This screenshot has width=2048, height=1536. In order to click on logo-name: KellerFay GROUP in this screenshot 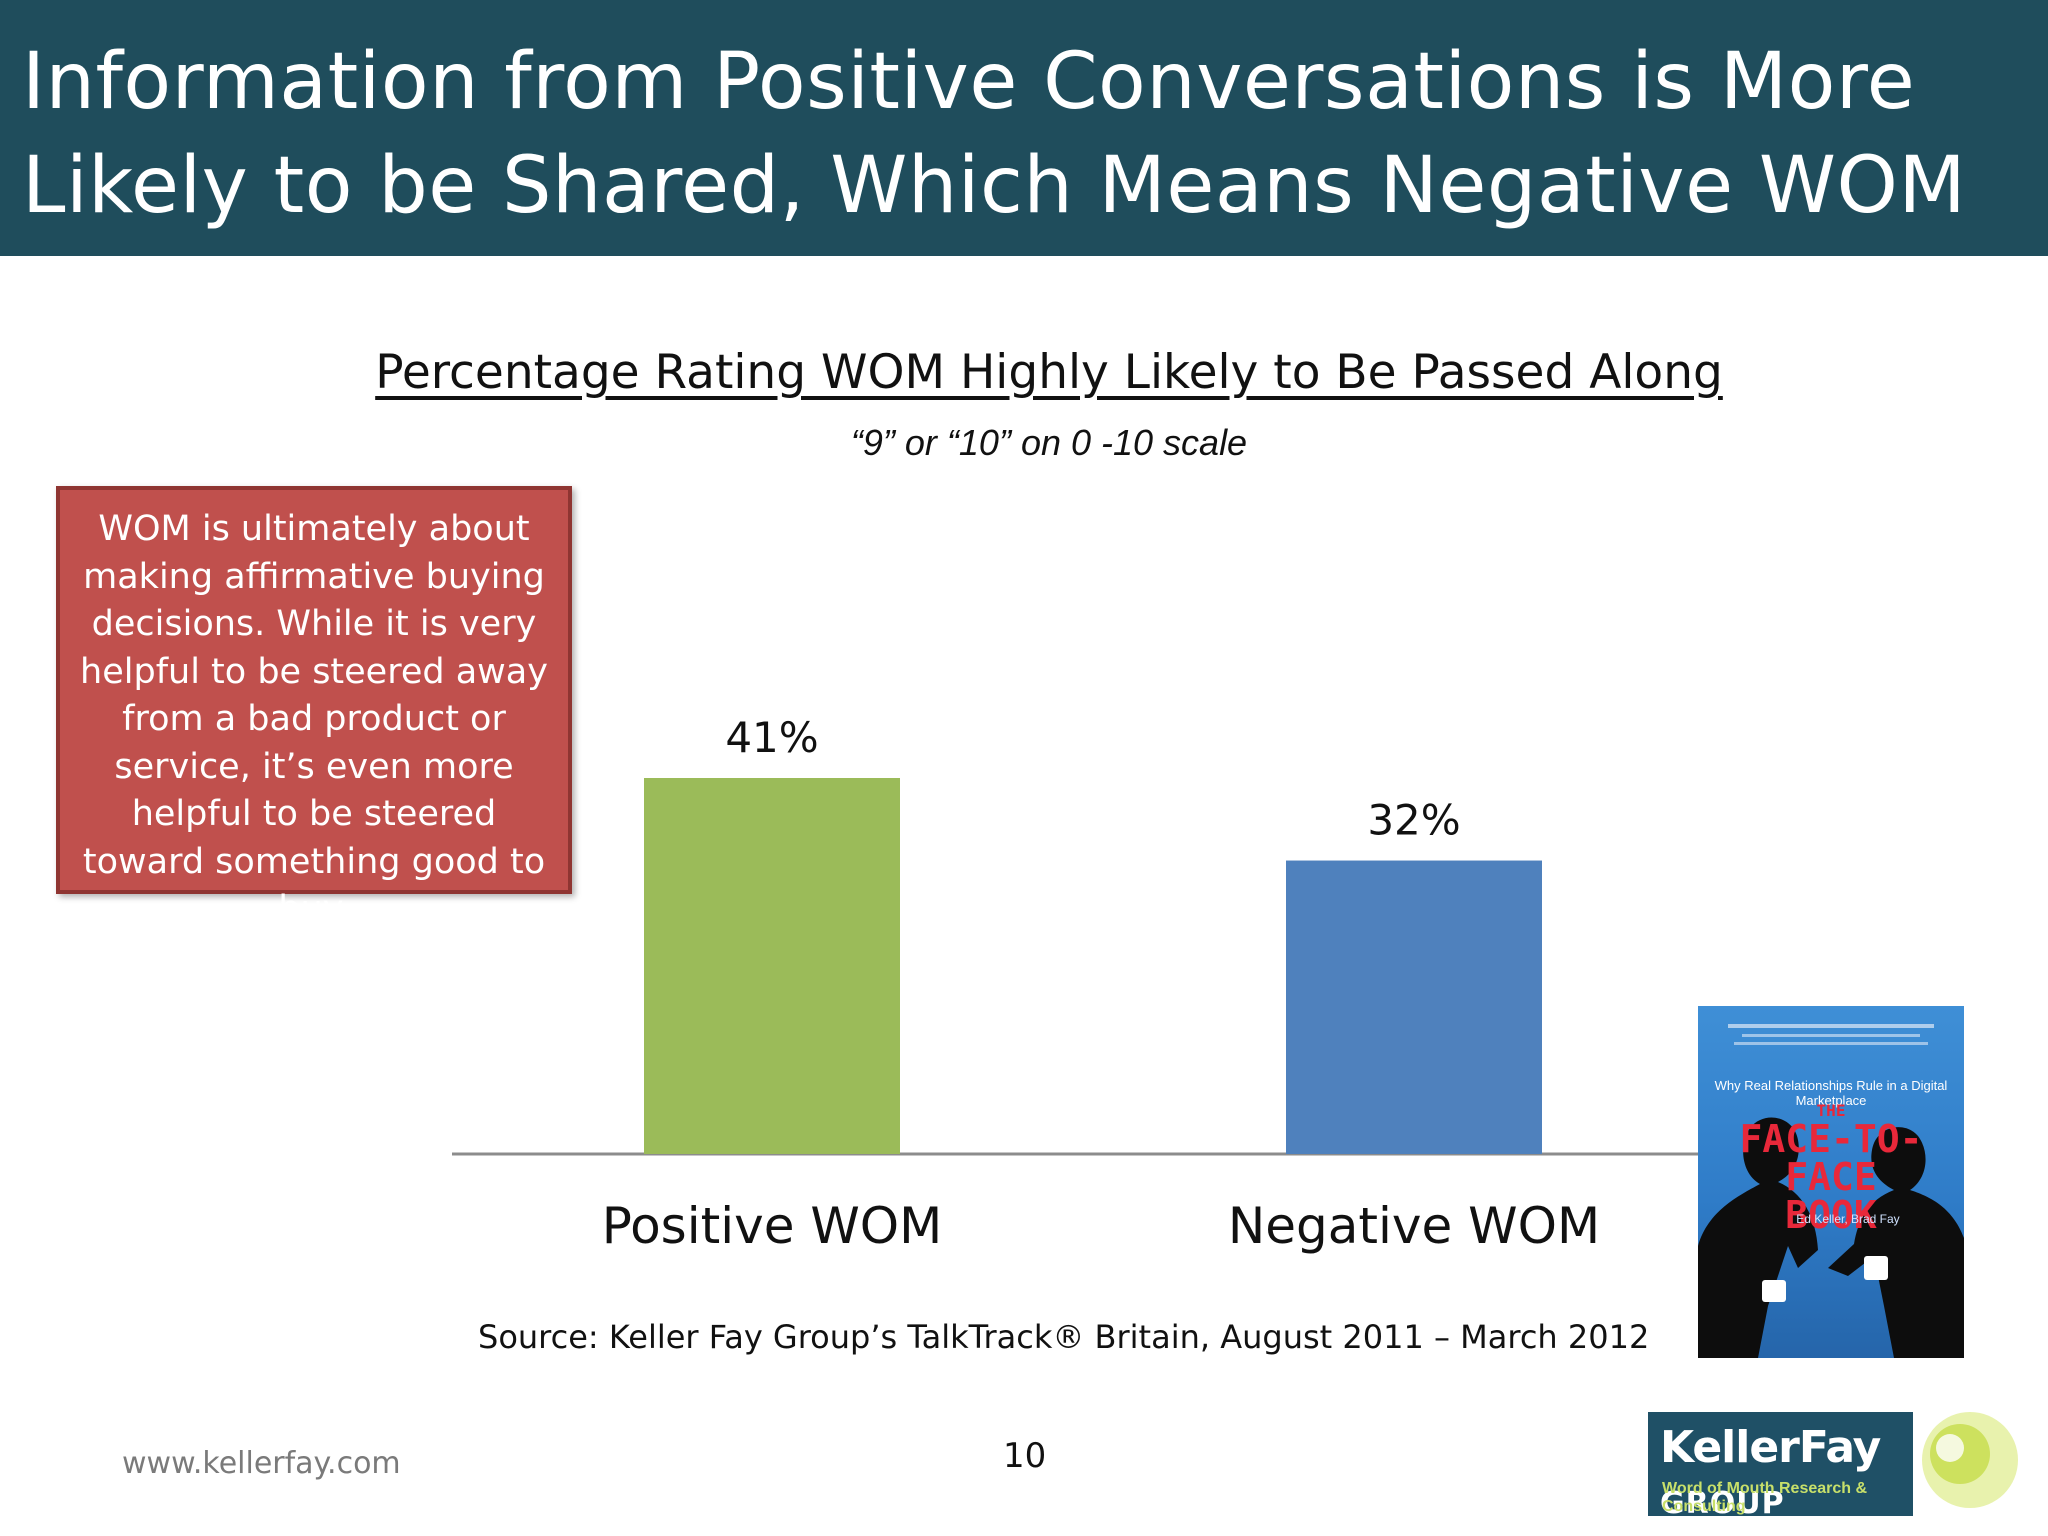, I will do `click(1786, 1473)`.